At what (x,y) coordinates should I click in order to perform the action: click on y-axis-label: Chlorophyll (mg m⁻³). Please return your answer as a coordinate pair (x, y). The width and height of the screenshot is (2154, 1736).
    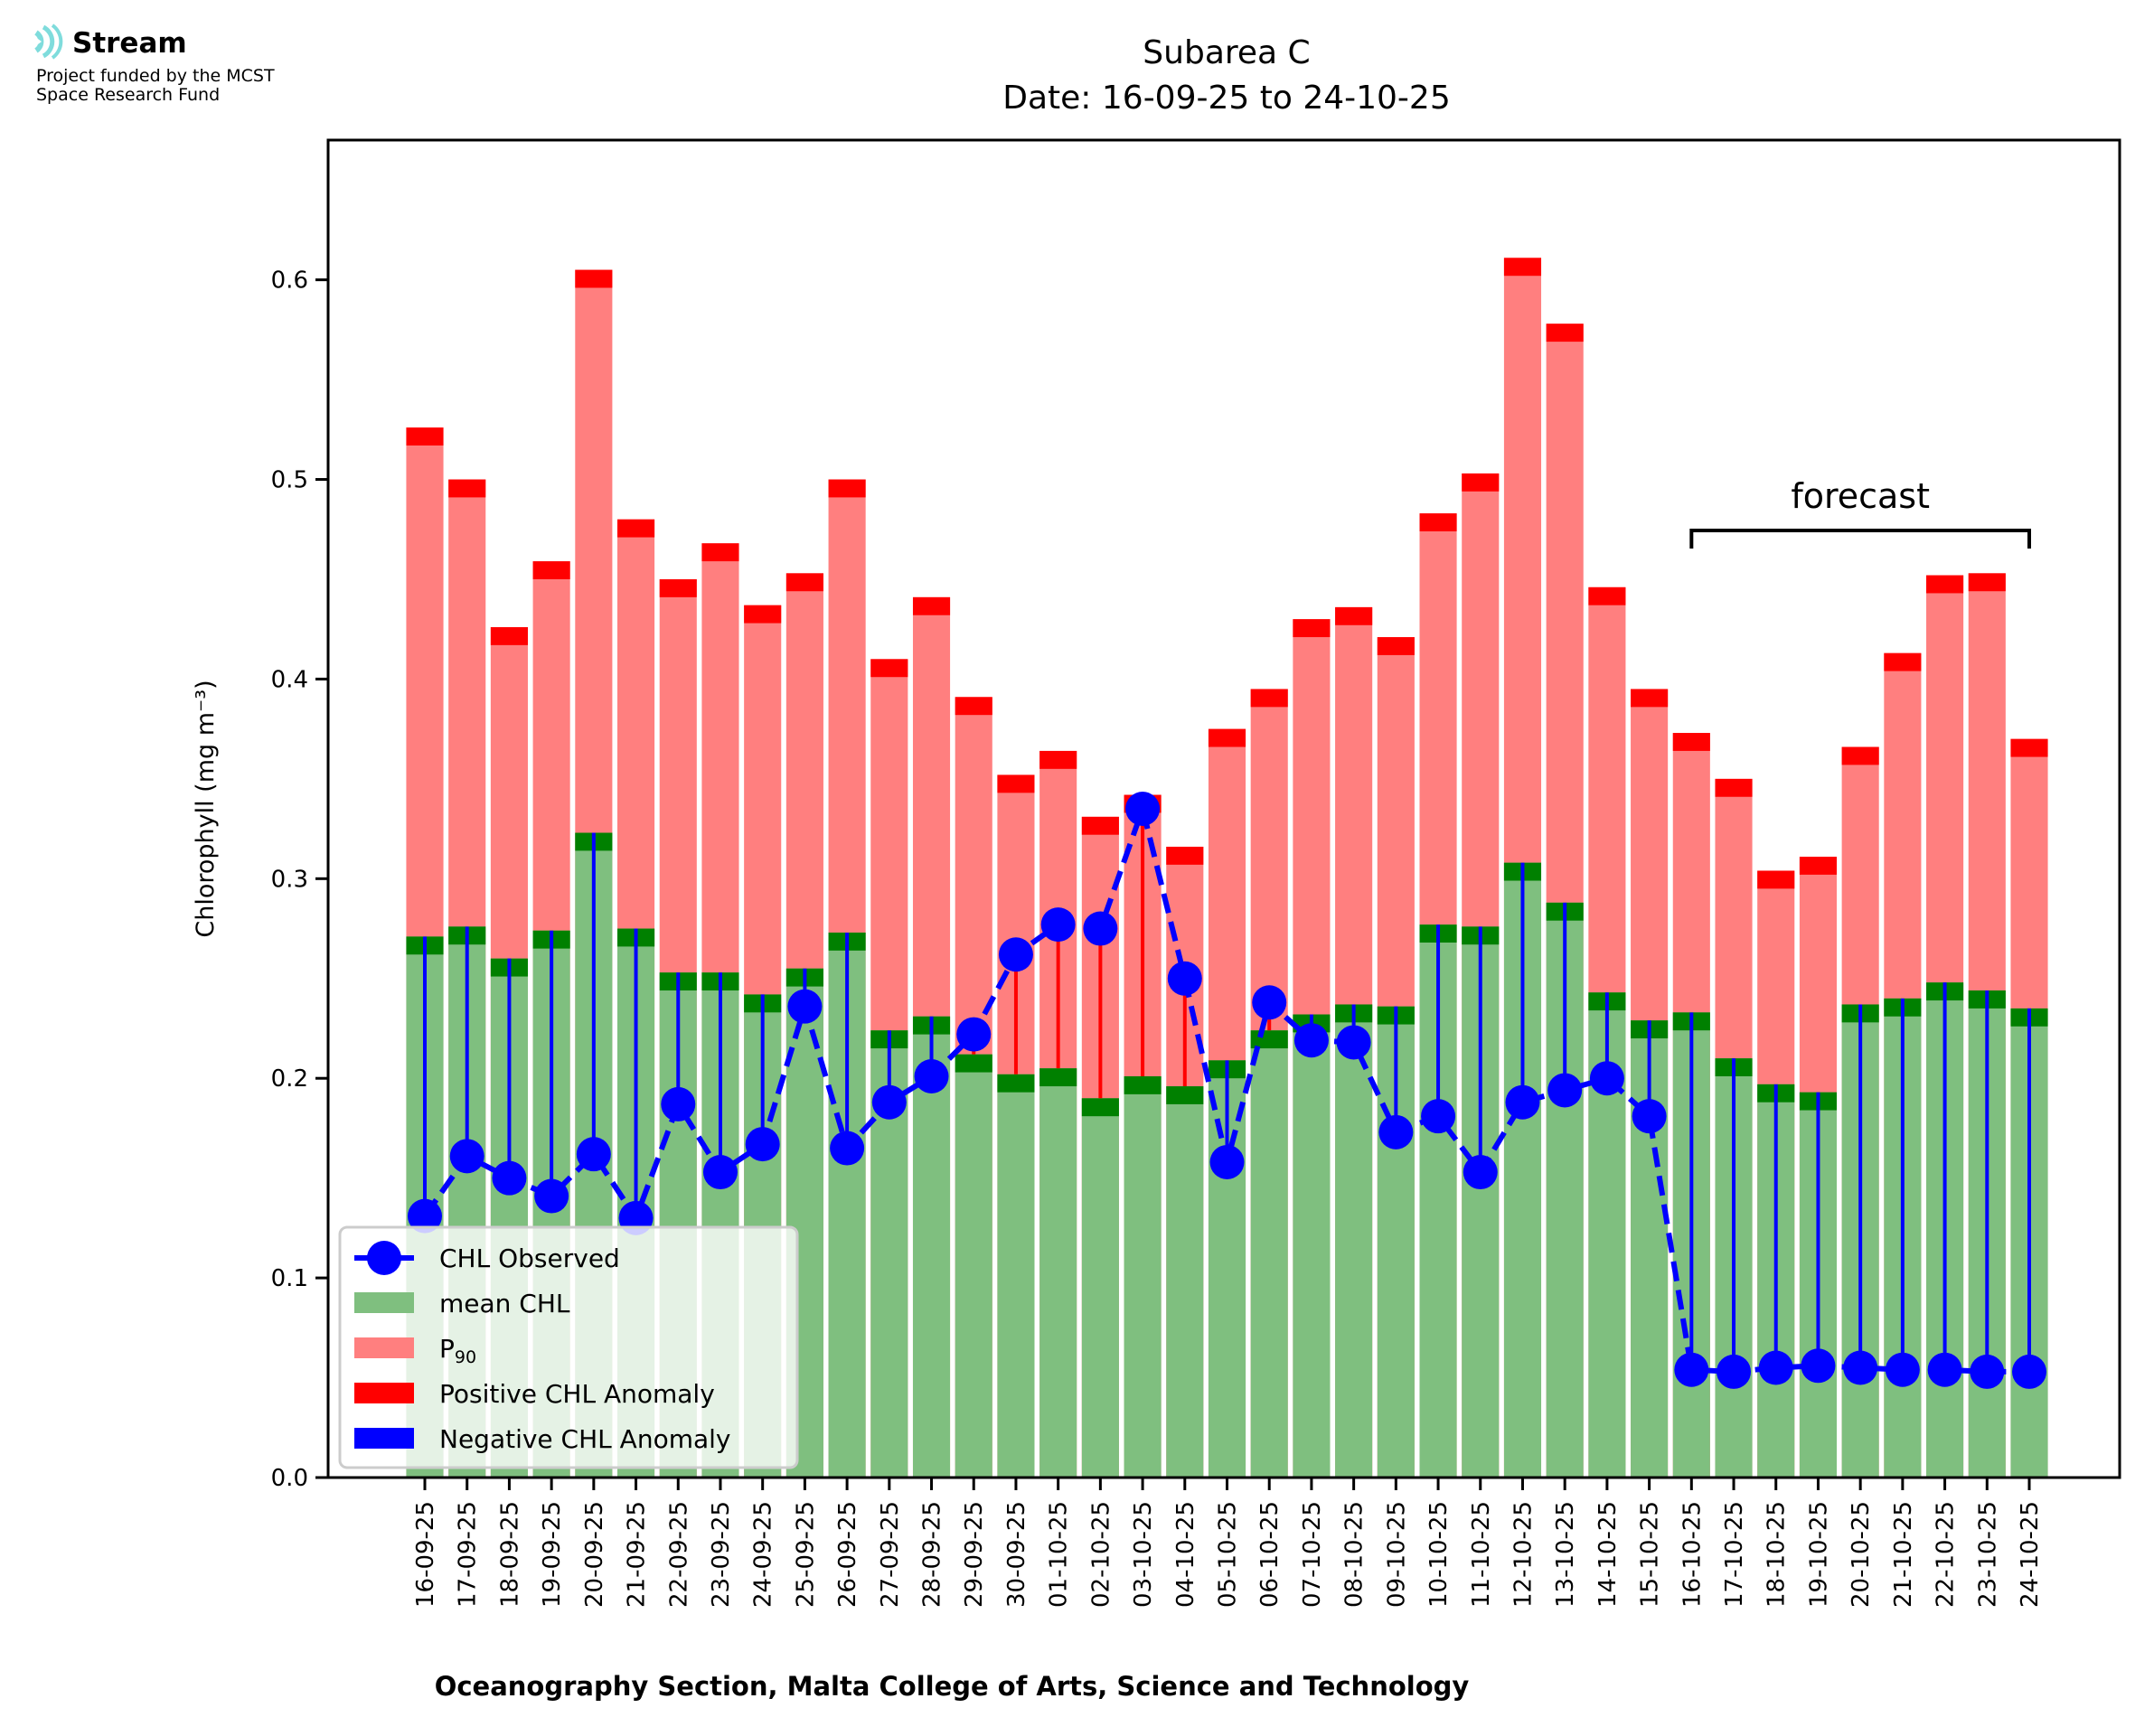
    Looking at the image, I should click on (206, 808).